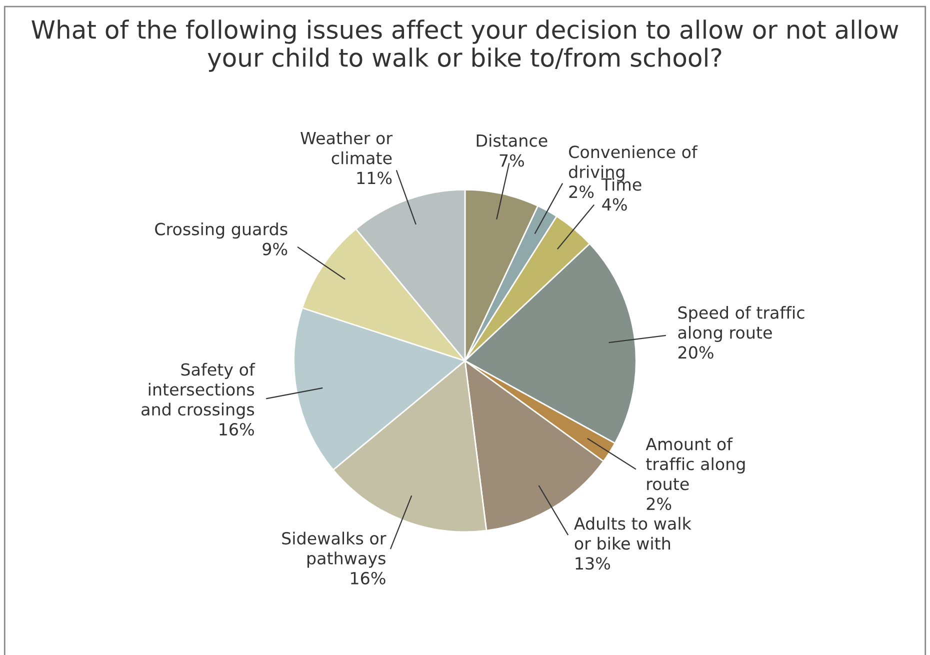 This screenshot has width=930, height=655. I want to click on data-label: 13%, so click(593, 563).